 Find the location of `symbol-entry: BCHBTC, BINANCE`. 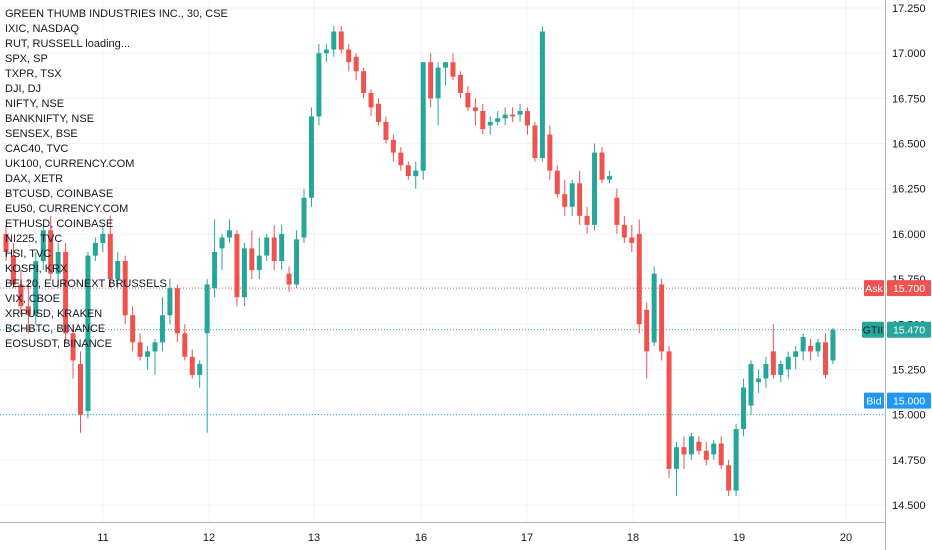

symbol-entry: BCHBTC, BINANCE is located at coordinates (55, 329).